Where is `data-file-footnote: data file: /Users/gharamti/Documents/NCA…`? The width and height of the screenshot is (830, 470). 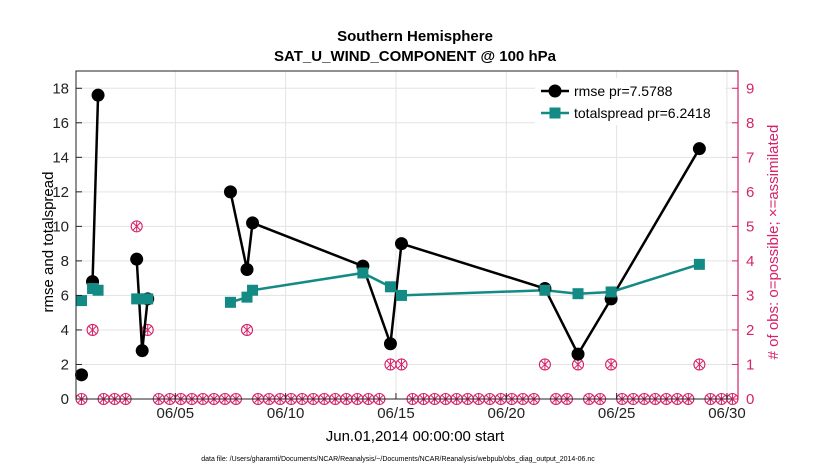 data-file-footnote: data file: /Users/gharamti/Documents/NCA… is located at coordinates (398, 459).